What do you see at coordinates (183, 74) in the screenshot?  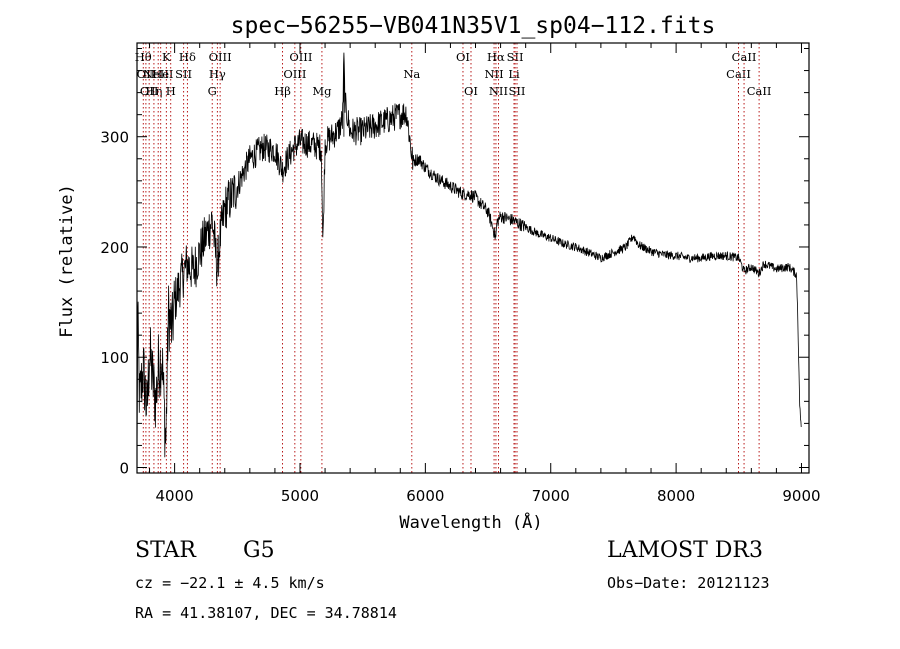 I see `spectral-line-label-8: SII` at bounding box center [183, 74].